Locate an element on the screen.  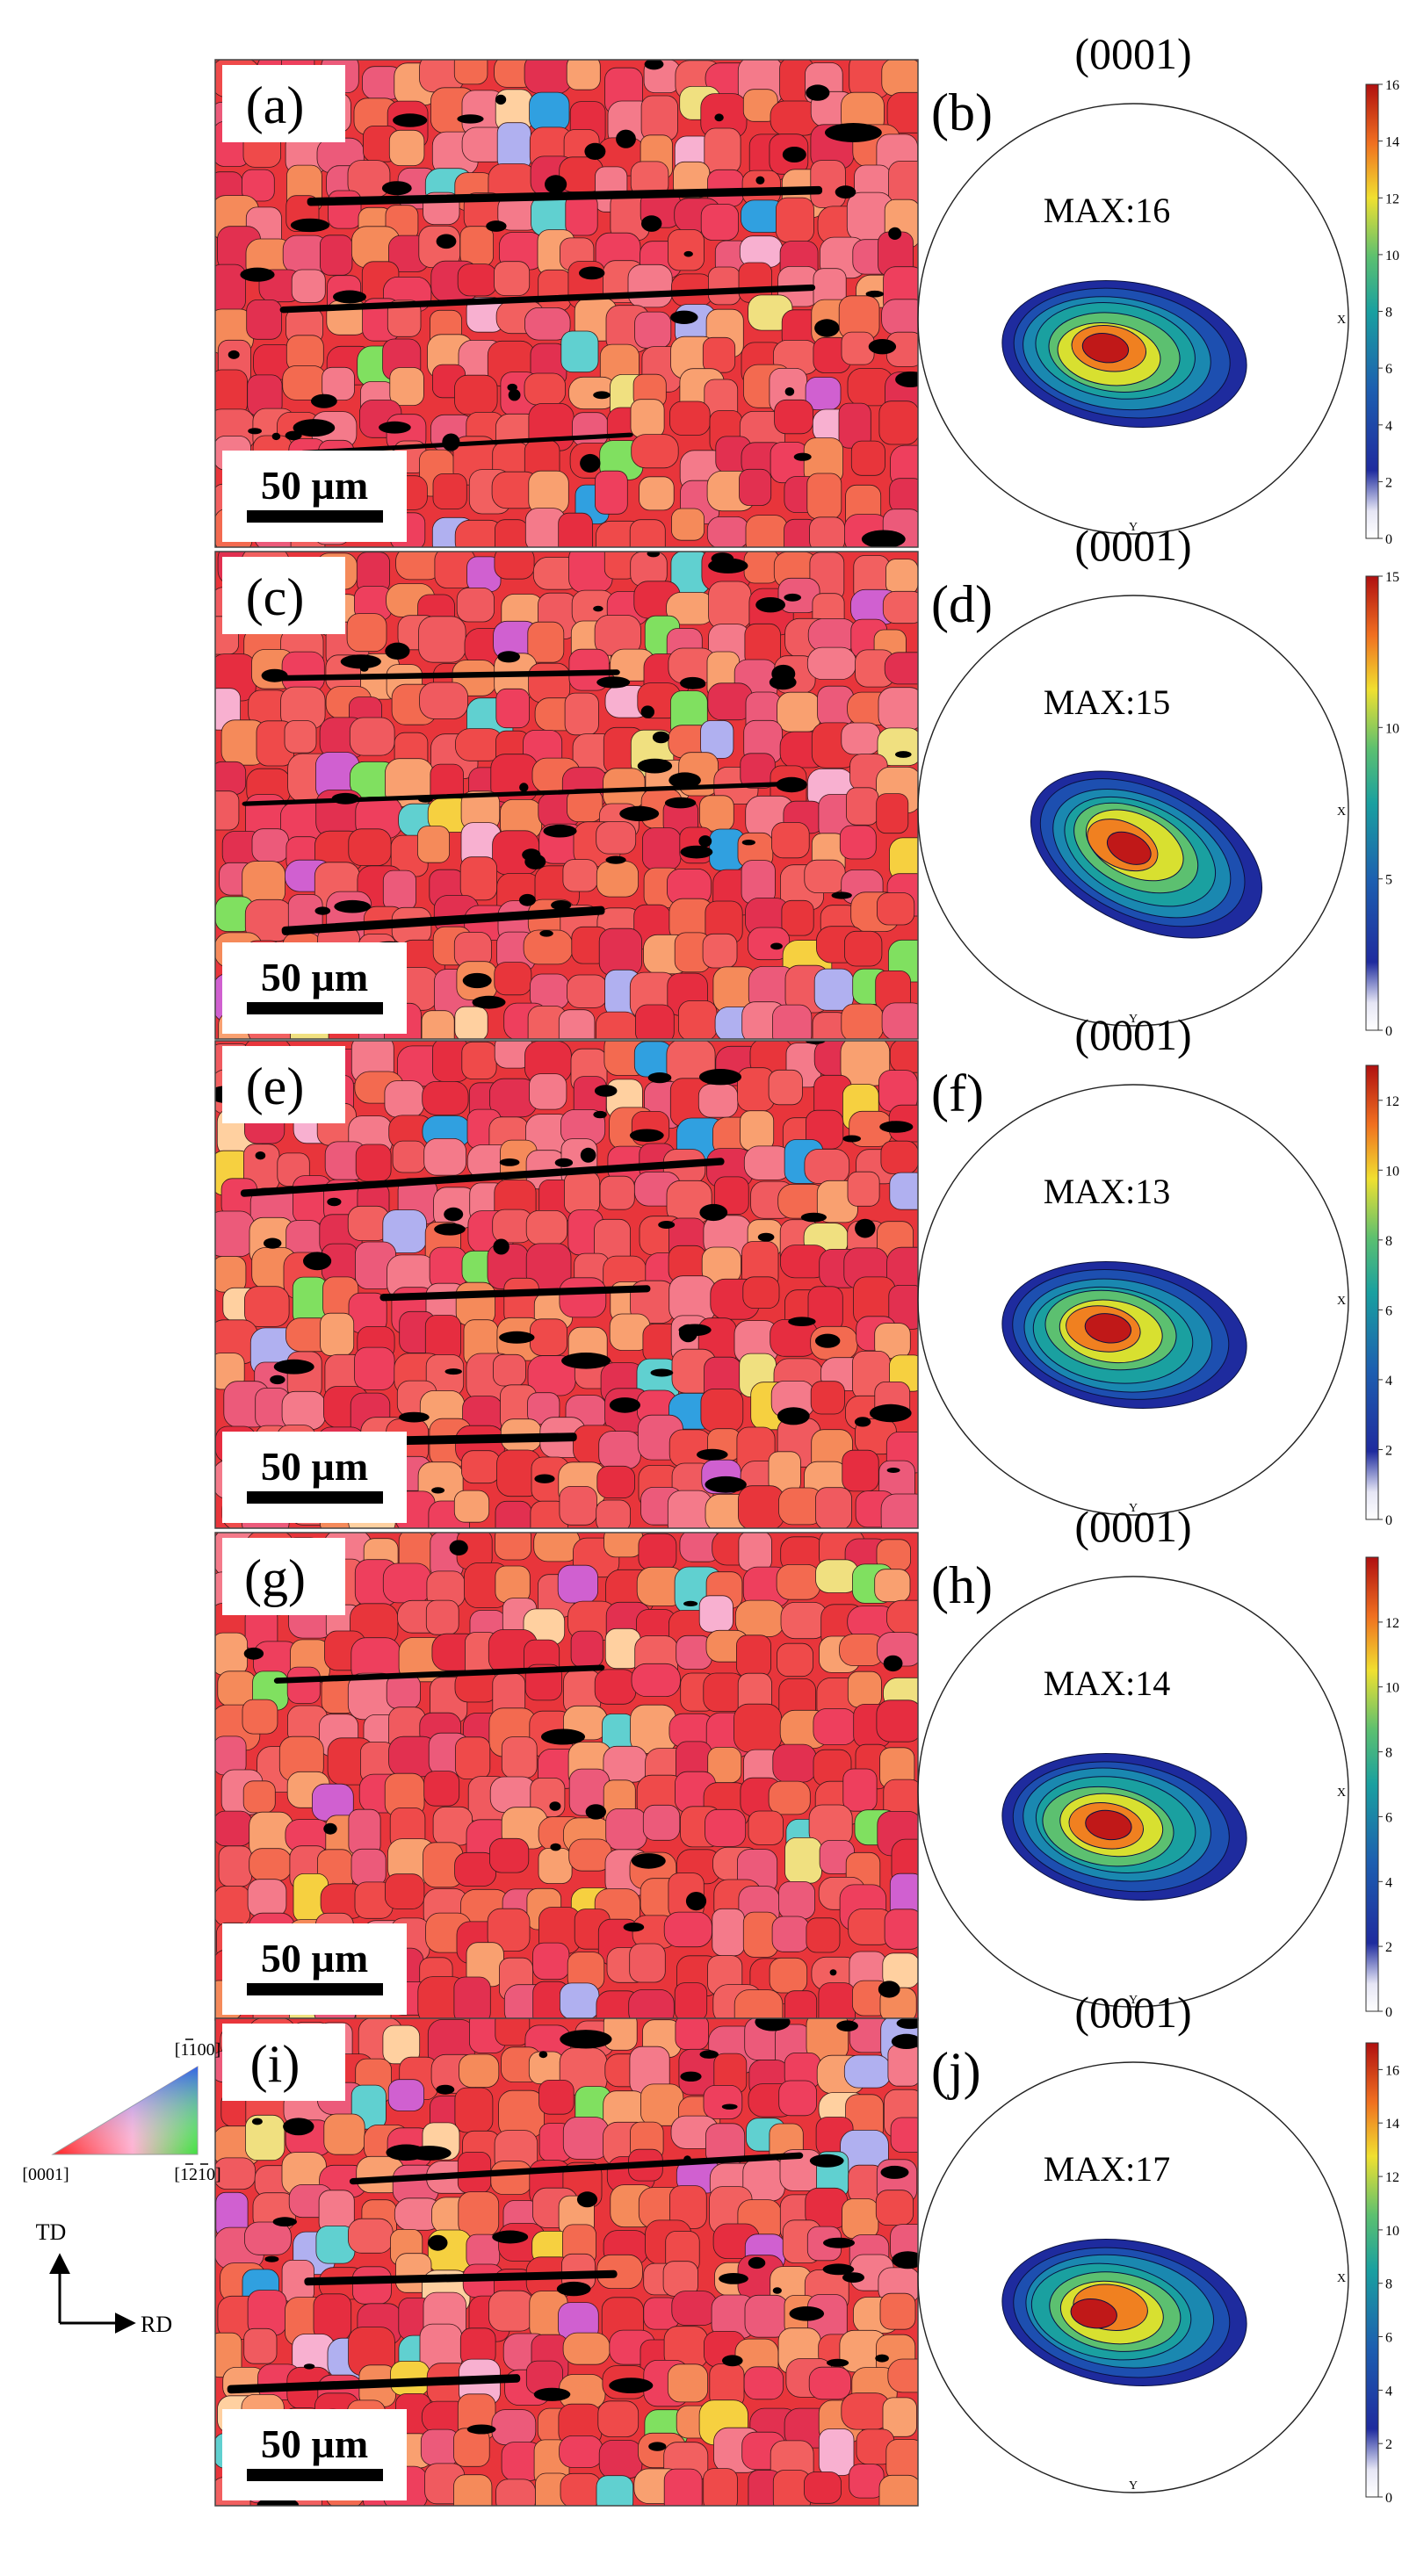
pole-figure-panel-label: (f) is located at coordinates (957, 1093).